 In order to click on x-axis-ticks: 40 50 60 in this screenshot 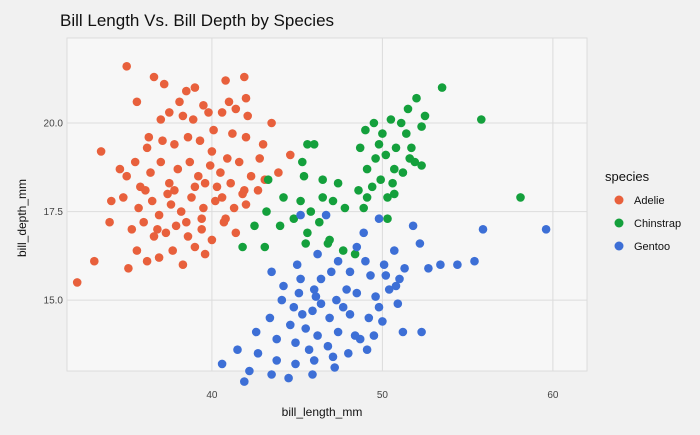, I will do `click(382, 395)`.